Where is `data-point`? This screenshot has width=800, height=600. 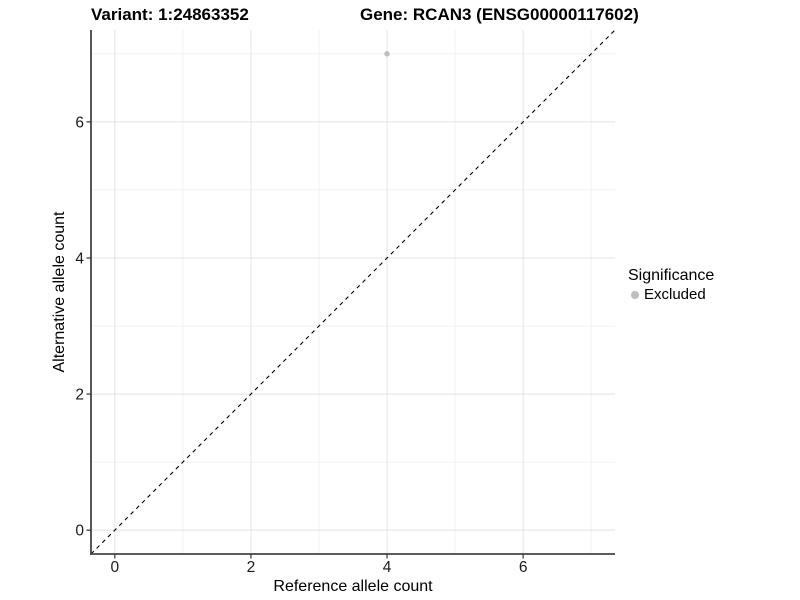 data-point is located at coordinates (387, 54).